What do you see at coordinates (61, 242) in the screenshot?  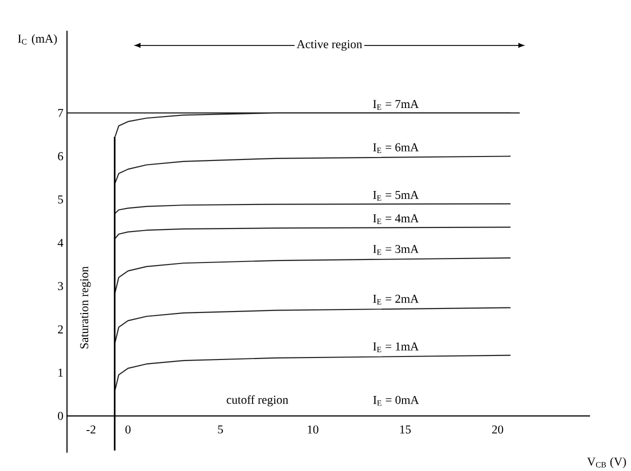 I see `y-tick-label: 4` at bounding box center [61, 242].